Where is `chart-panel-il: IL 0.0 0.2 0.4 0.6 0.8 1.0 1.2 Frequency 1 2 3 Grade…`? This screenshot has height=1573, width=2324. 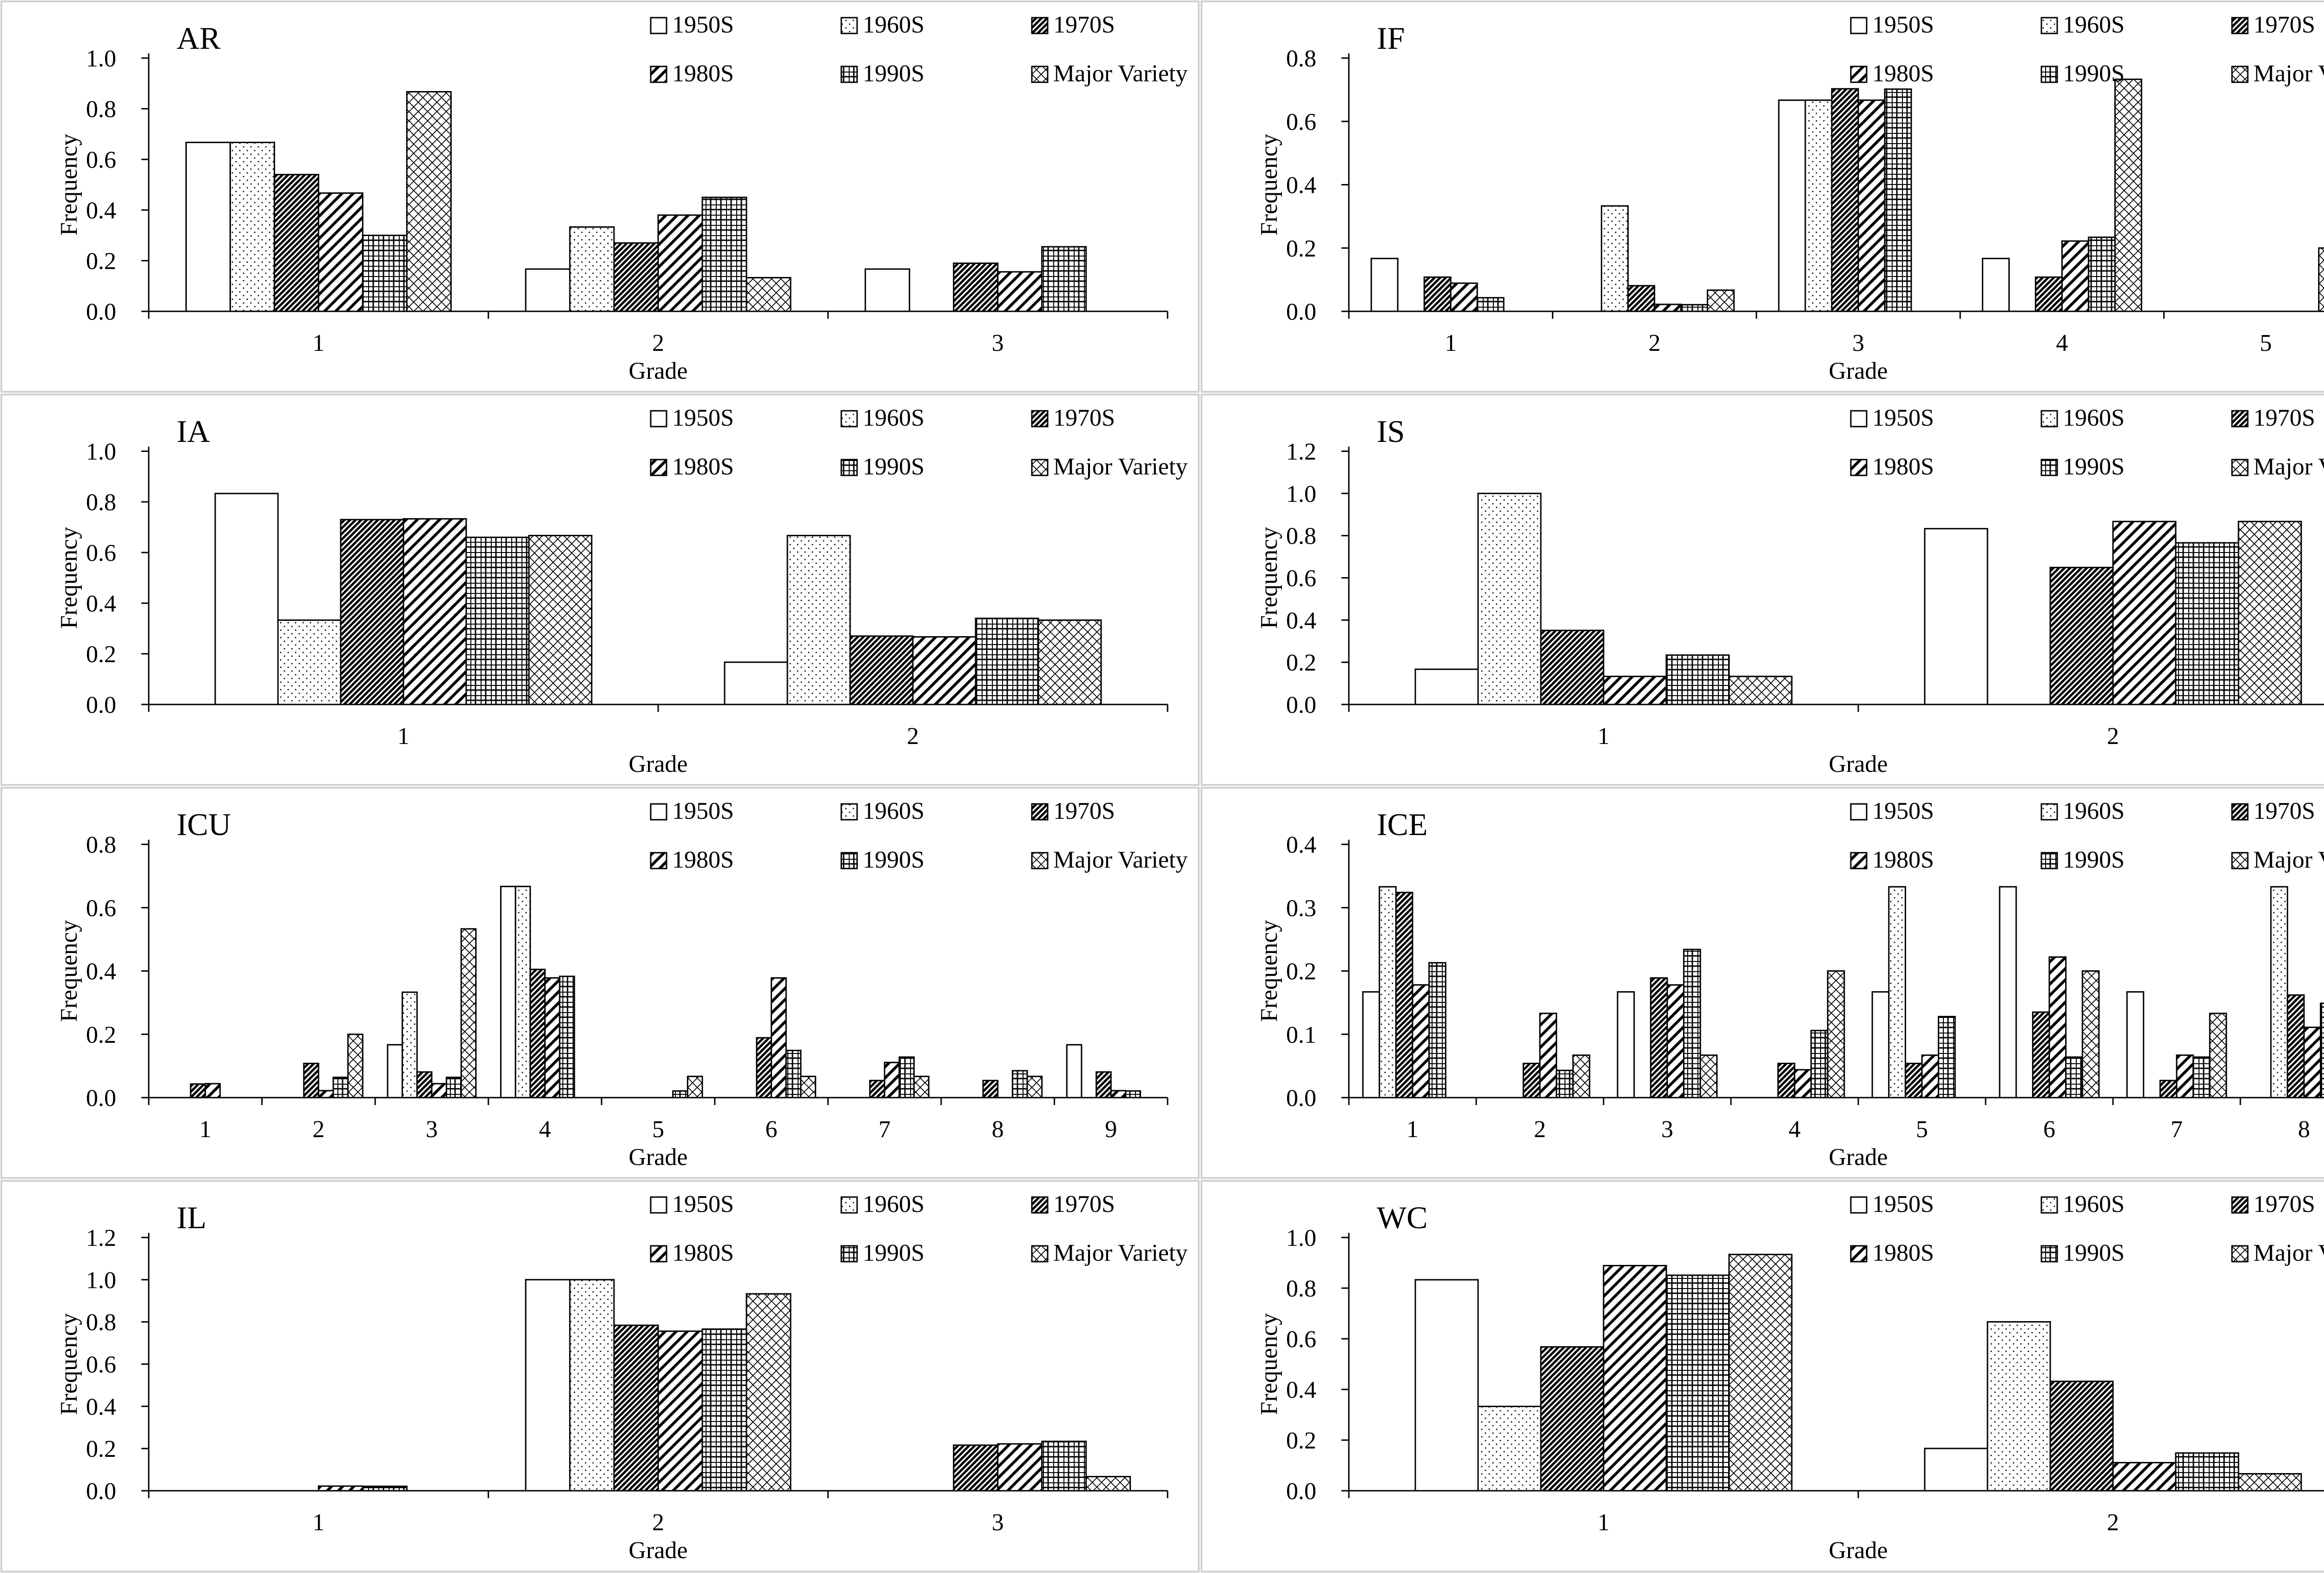
chart-panel-il: IL 0.0 0.2 0.4 0.6 0.8 1.0 1.2 Frequency 1 2 3 Grade… is located at coordinates (600, 1377).